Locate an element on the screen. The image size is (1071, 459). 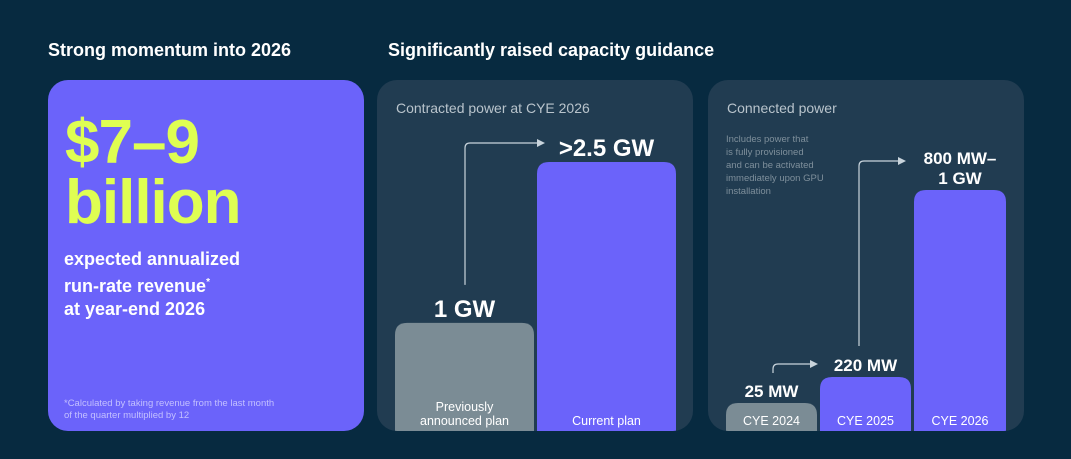
bar-cye-2026 is located at coordinates (960, 310).